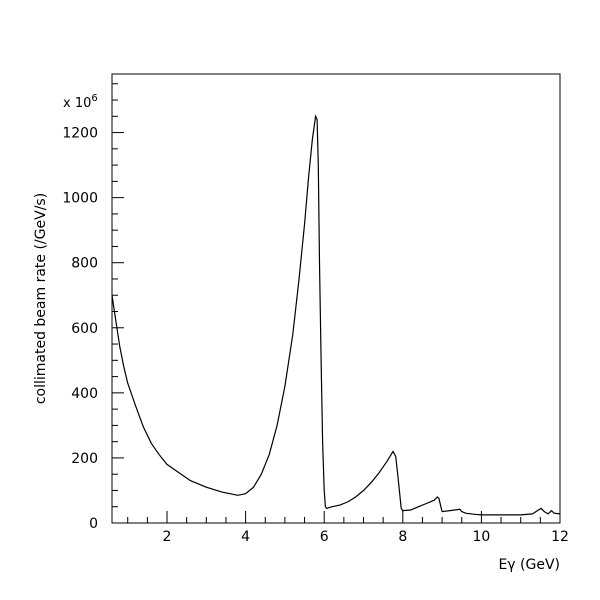 The height and width of the screenshot is (600, 600). What do you see at coordinates (481, 537) in the screenshot?
I see `x-tick-label: 10` at bounding box center [481, 537].